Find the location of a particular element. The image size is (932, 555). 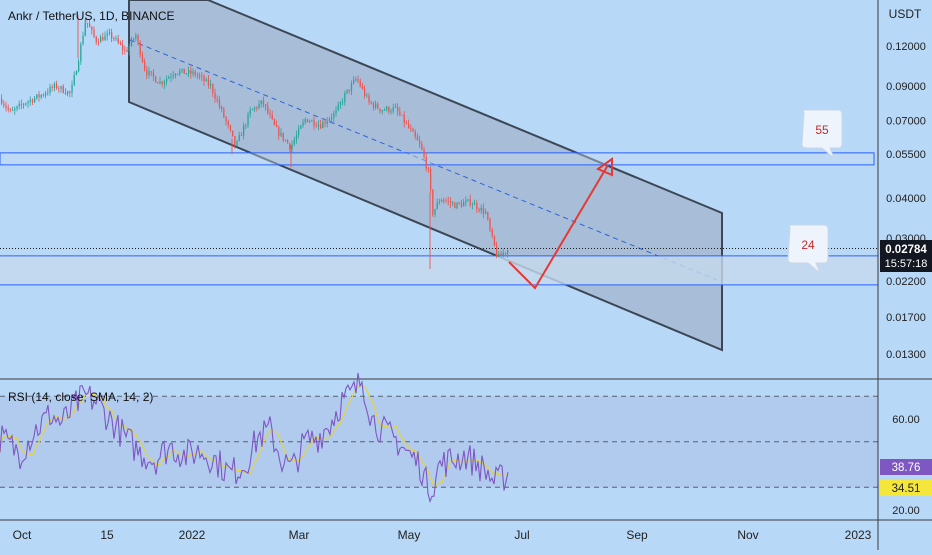

chart-title: Ankr / TetherUS, 1D, BINANCE is located at coordinates (91, 16).